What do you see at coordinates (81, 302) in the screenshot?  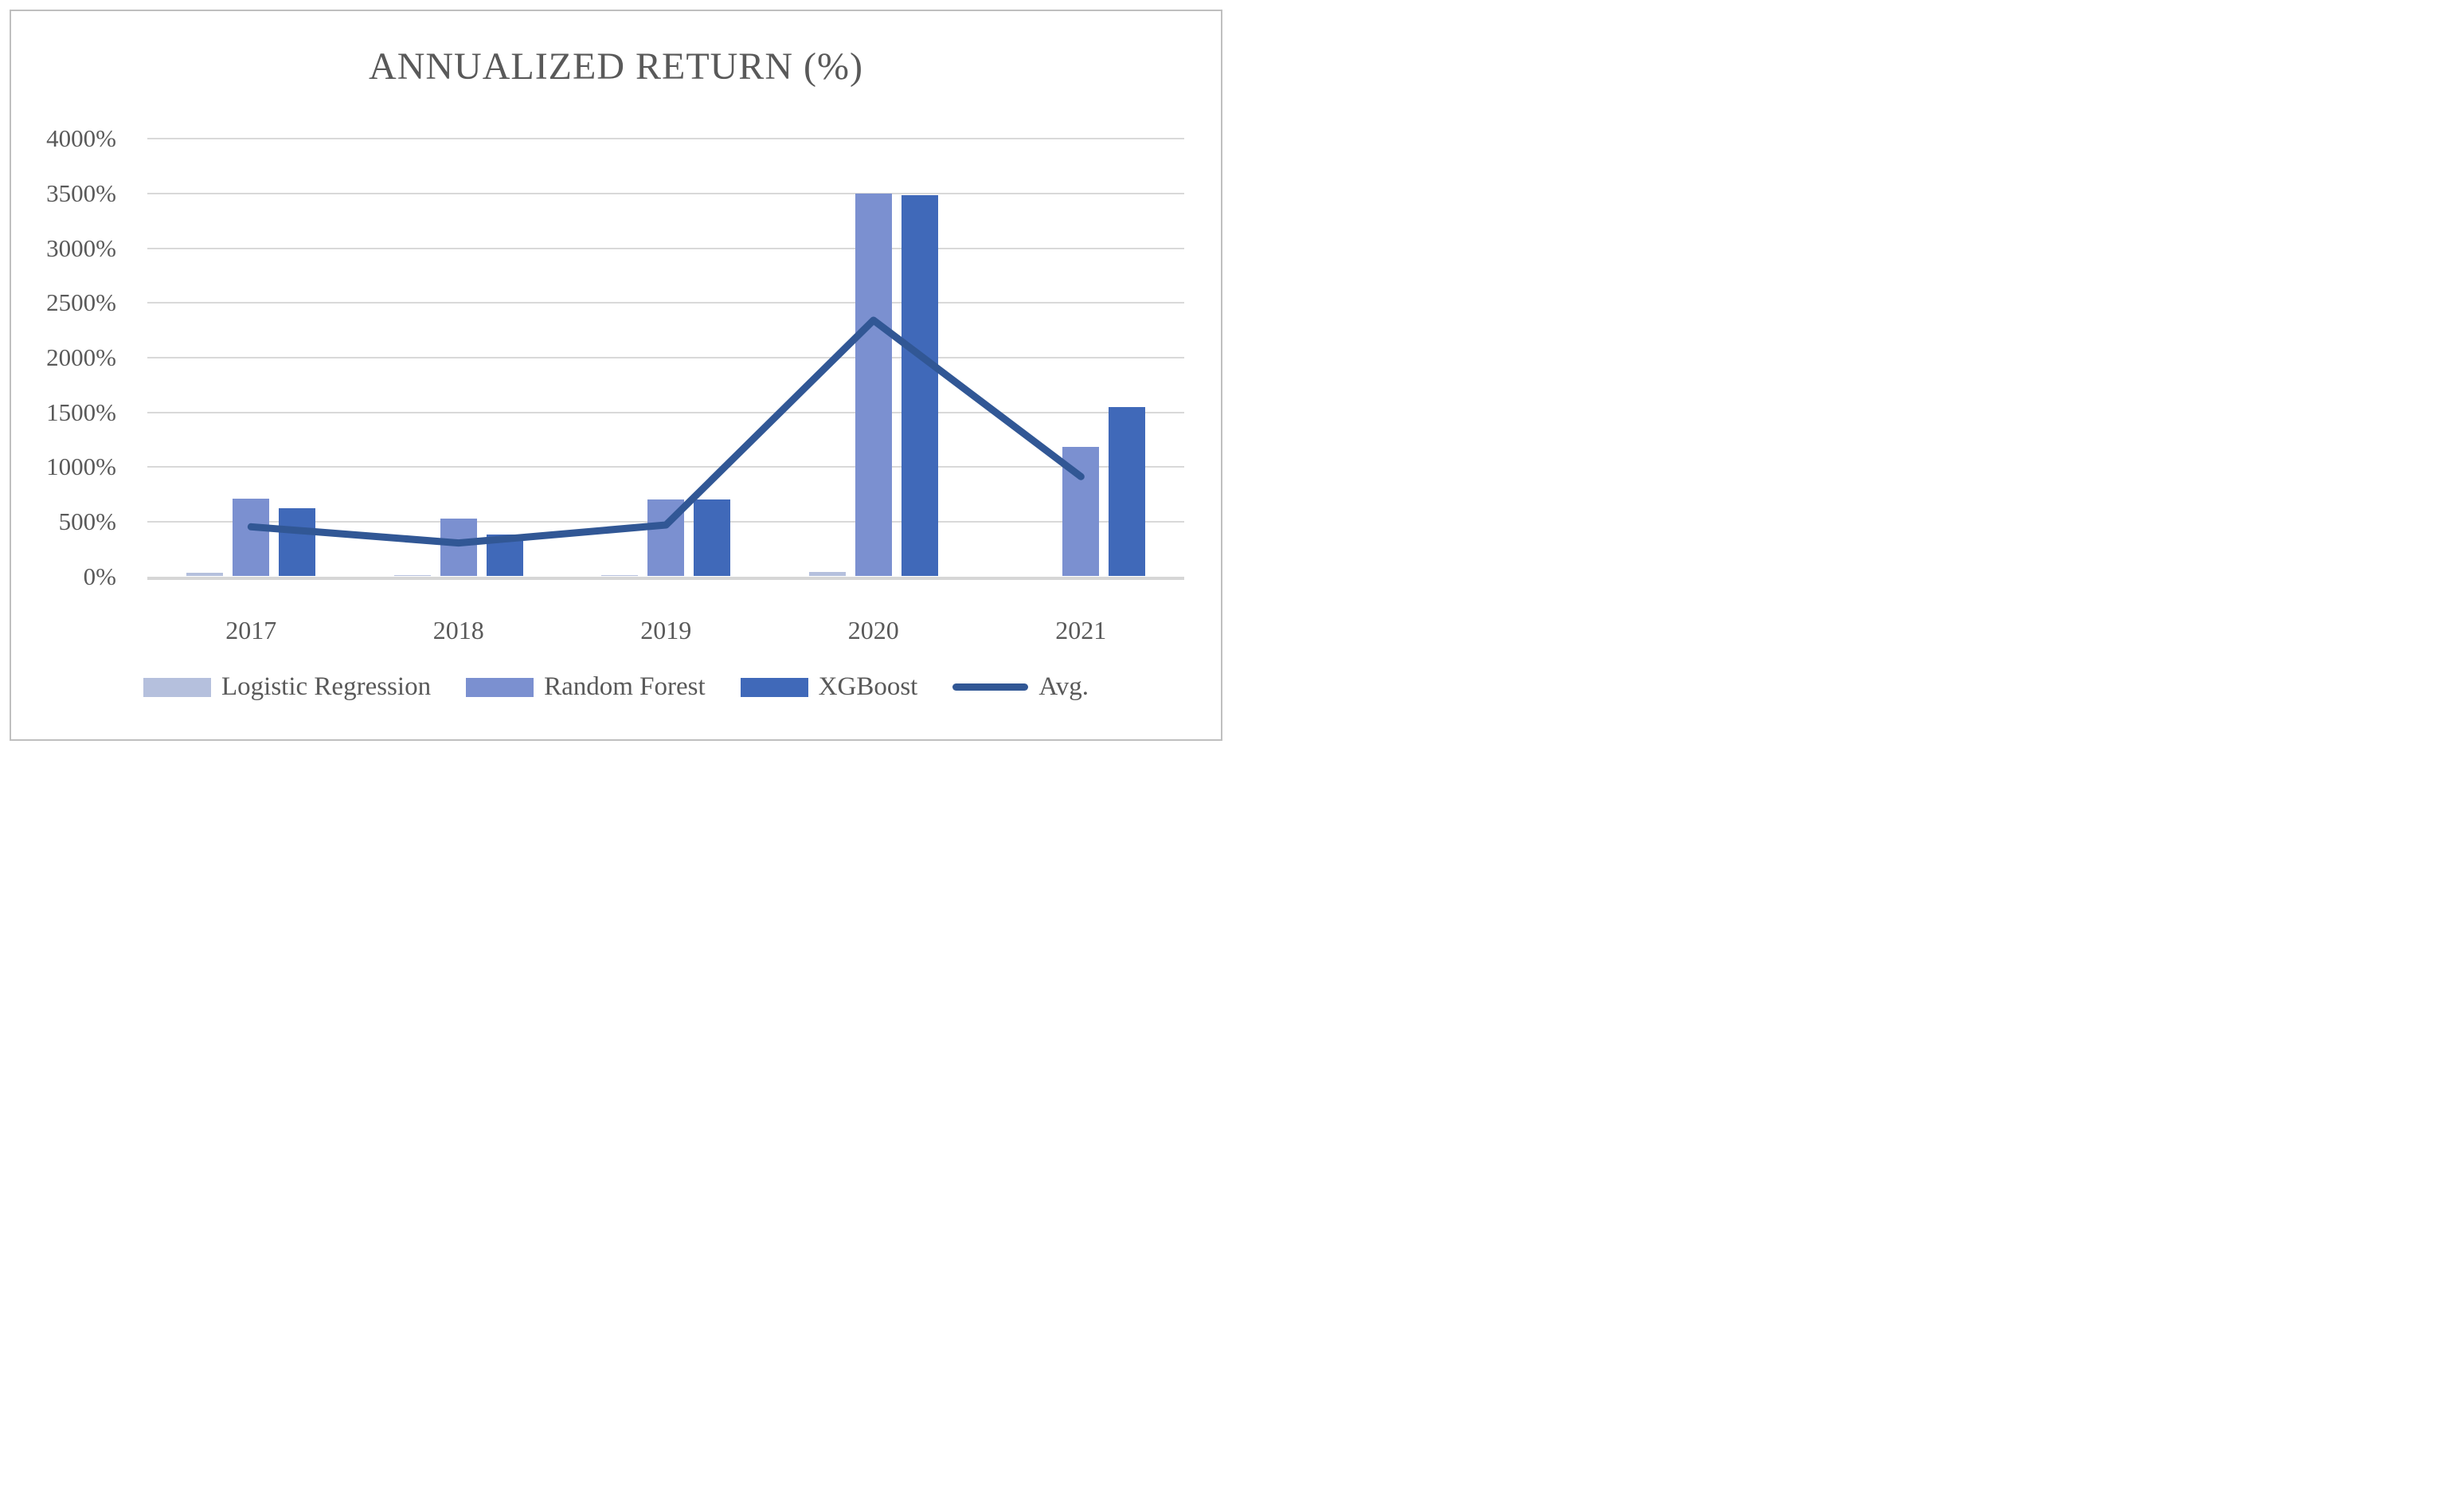 I see `y-tick-label: 2500%` at bounding box center [81, 302].